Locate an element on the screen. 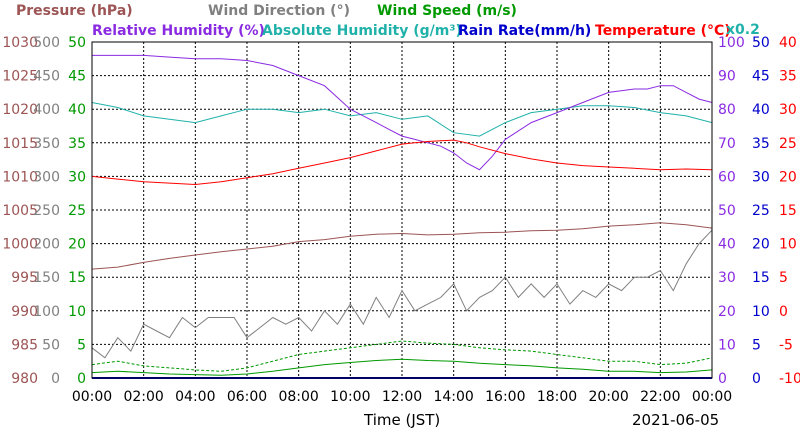 This screenshot has height=434, width=800. y-tick-rain-rate: 50 is located at coordinates (761, 43).